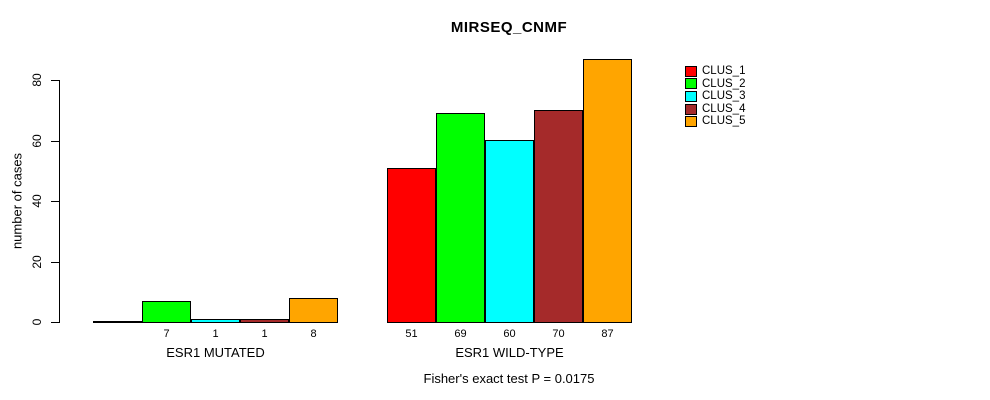 Image resolution: width=990 pixels, height=400 pixels. Describe the element at coordinates (37, 141) in the screenshot. I see `y-axis-tick-label: 60` at that location.